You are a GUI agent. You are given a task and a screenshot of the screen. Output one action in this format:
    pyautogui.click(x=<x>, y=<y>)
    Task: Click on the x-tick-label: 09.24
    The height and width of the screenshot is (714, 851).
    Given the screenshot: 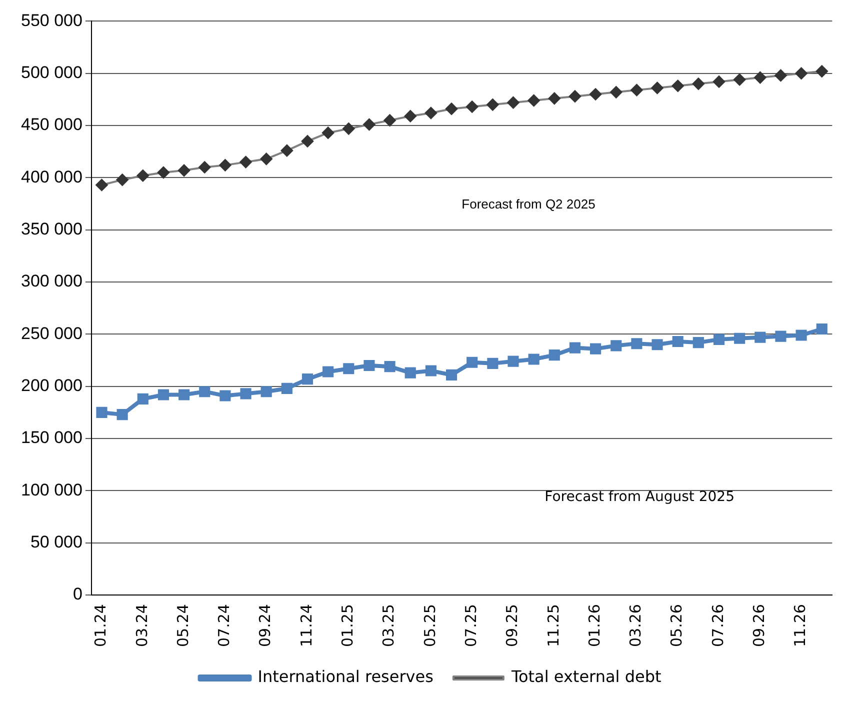 What is the action you would take?
    pyautogui.click(x=265, y=626)
    